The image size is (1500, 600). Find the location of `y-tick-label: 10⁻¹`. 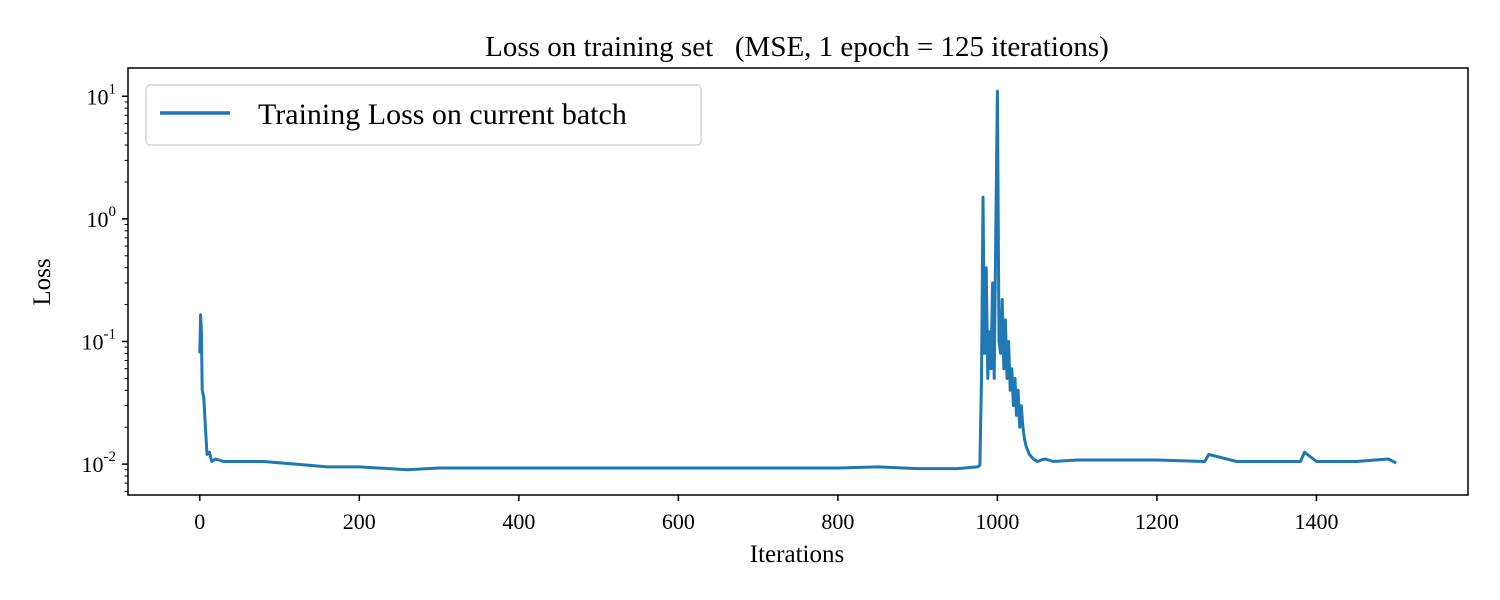

y-tick-label: 10⁻¹ is located at coordinates (99, 341).